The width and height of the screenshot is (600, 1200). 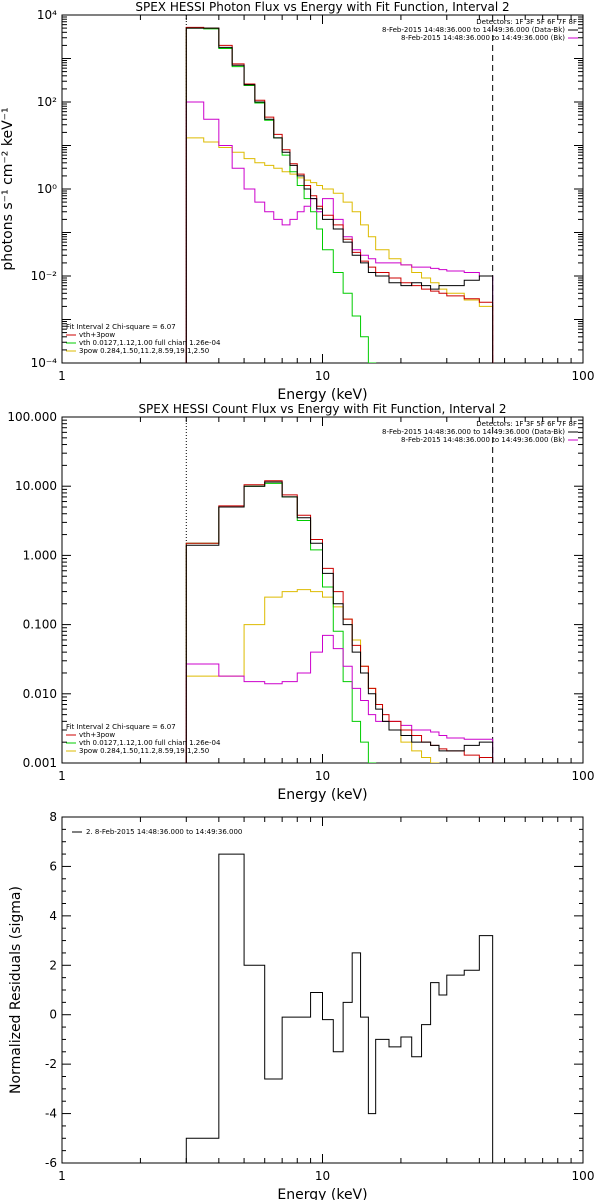 I want to click on y-tick-label: 6, so click(x=53, y=866).